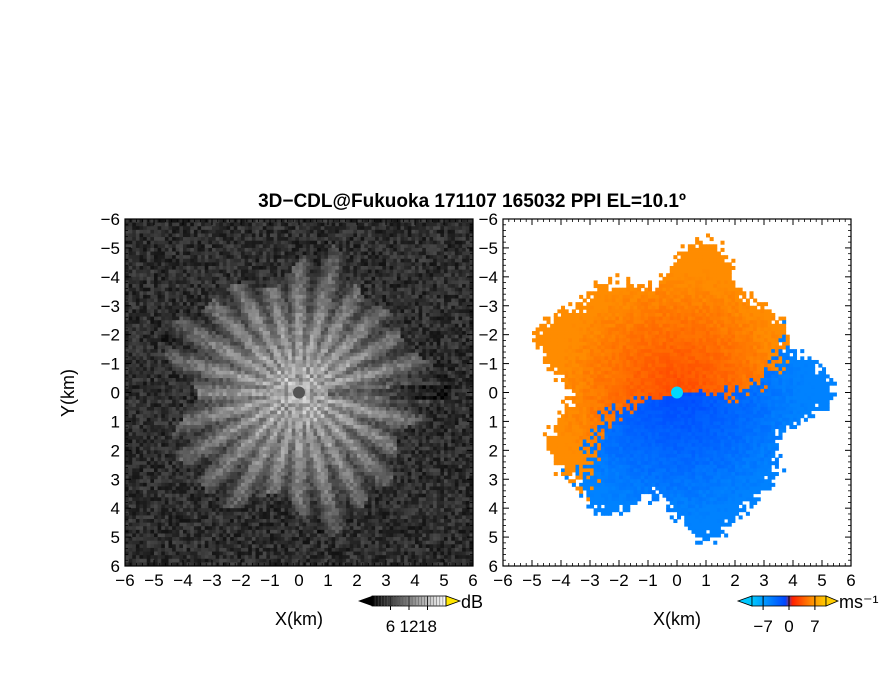  What do you see at coordinates (744, 601) in the screenshot?
I see `velocity-colorbar-under-arrow` at bounding box center [744, 601].